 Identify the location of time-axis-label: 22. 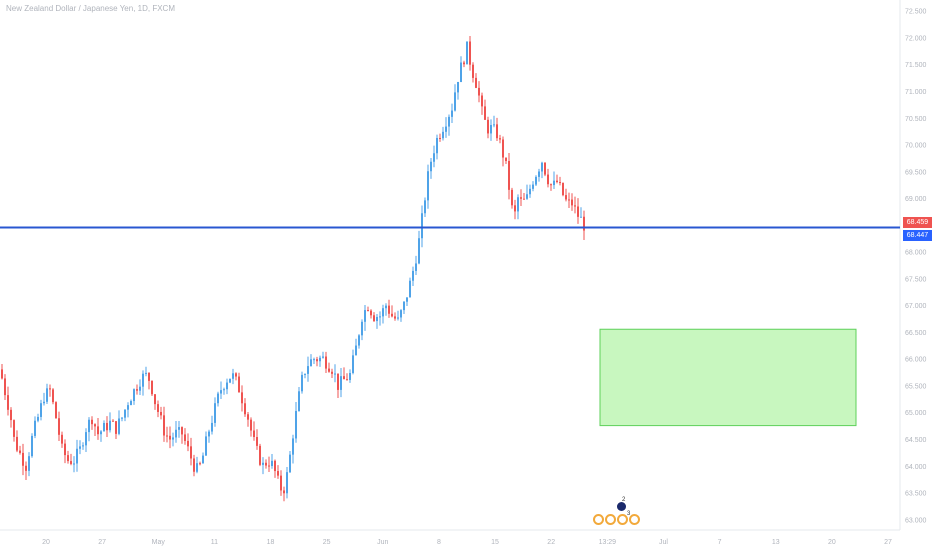
(551, 542).